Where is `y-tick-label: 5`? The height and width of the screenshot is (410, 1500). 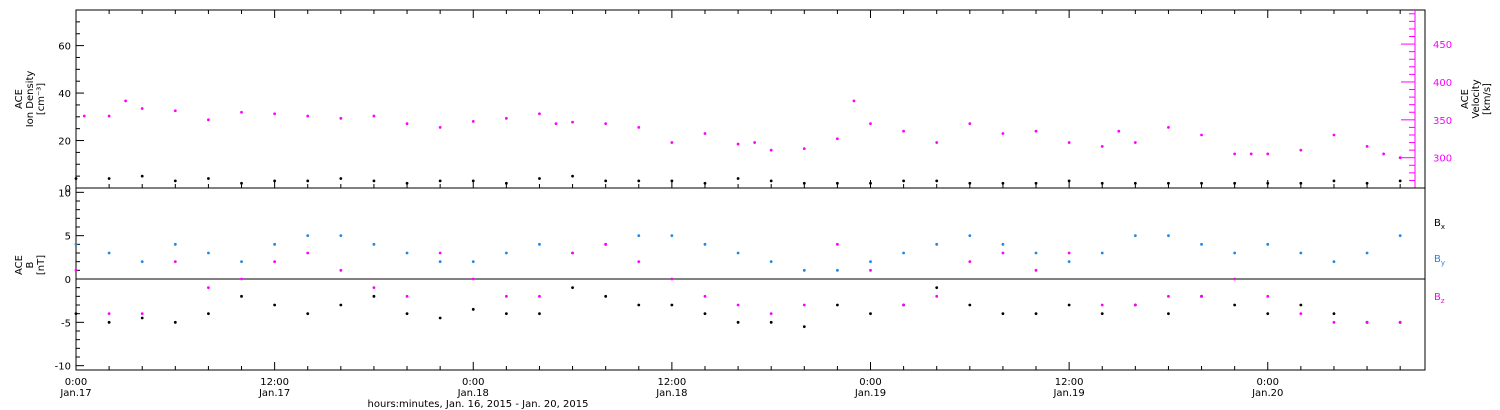 y-tick-label: 5 is located at coordinates (68, 237).